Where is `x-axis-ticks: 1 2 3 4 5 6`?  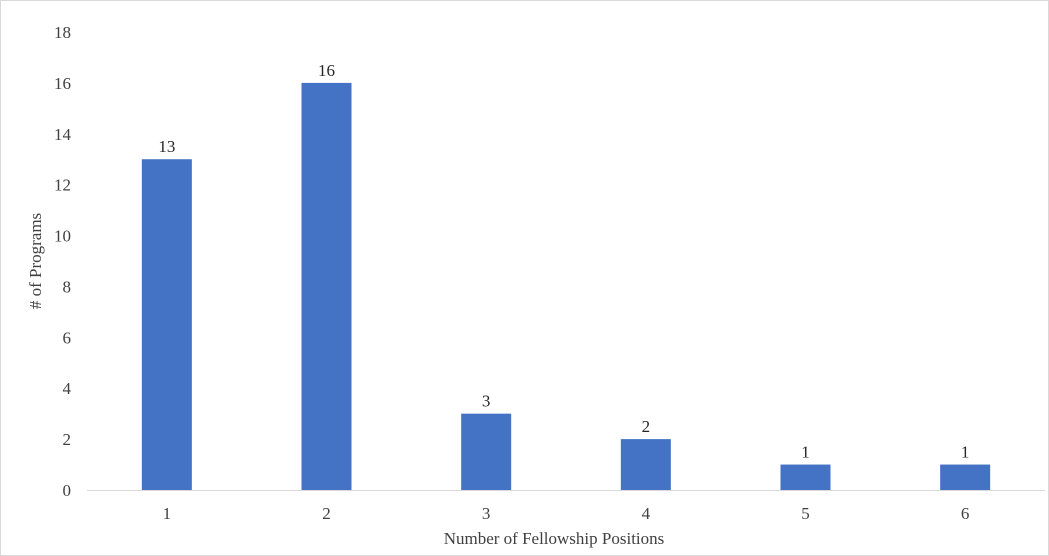 x-axis-ticks: 1 2 3 4 5 6 is located at coordinates (566, 513).